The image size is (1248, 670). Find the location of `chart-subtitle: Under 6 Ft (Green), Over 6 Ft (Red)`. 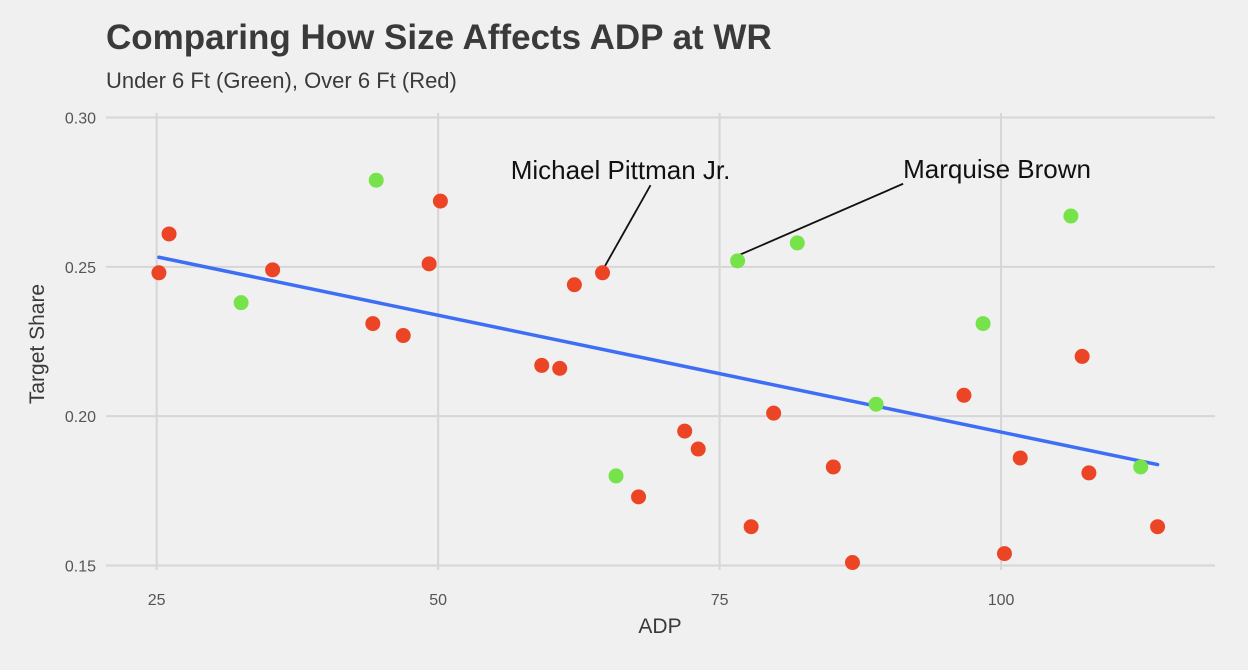

chart-subtitle: Under 6 Ft (Green), Over 6 Ft (Red) is located at coordinates (281, 80).